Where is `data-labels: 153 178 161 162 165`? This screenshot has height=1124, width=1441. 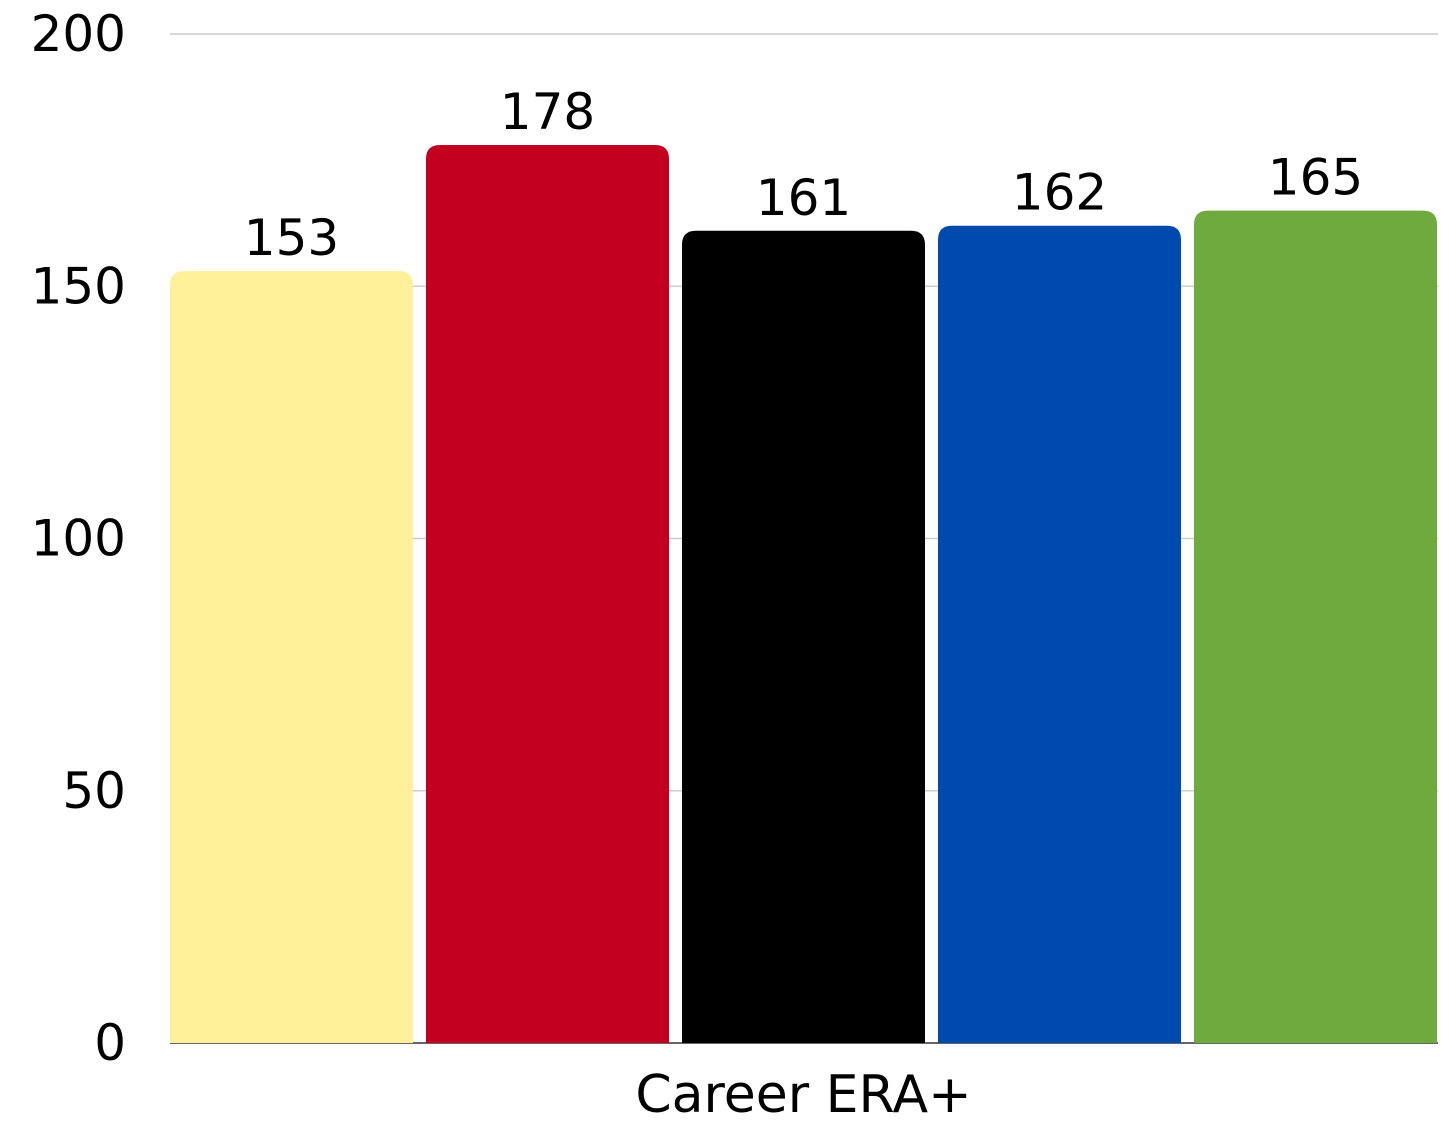 data-labels: 153 178 161 162 165 is located at coordinates (803, 175).